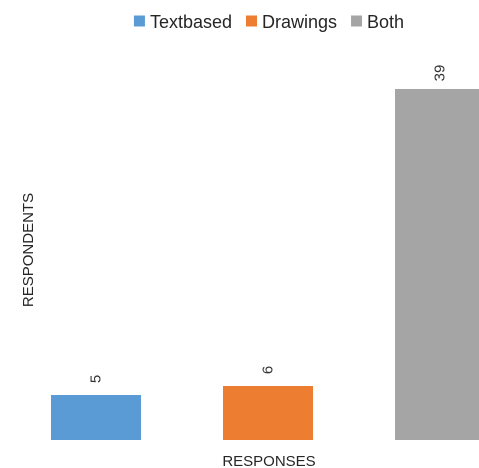 This screenshot has height=468, width=479. What do you see at coordinates (191, 22) in the screenshot?
I see `legend-label-textbased: Textbased` at bounding box center [191, 22].